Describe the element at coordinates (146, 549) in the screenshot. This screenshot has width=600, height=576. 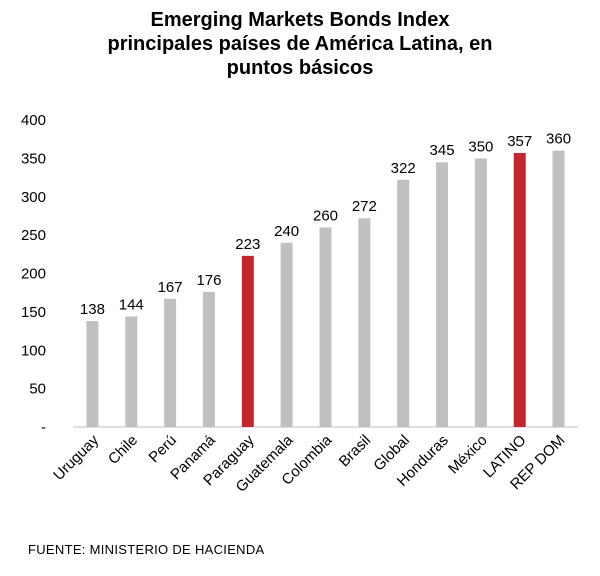
I see `source-note: FUENTE: MINISTERIO DE HACIENDA` at that location.